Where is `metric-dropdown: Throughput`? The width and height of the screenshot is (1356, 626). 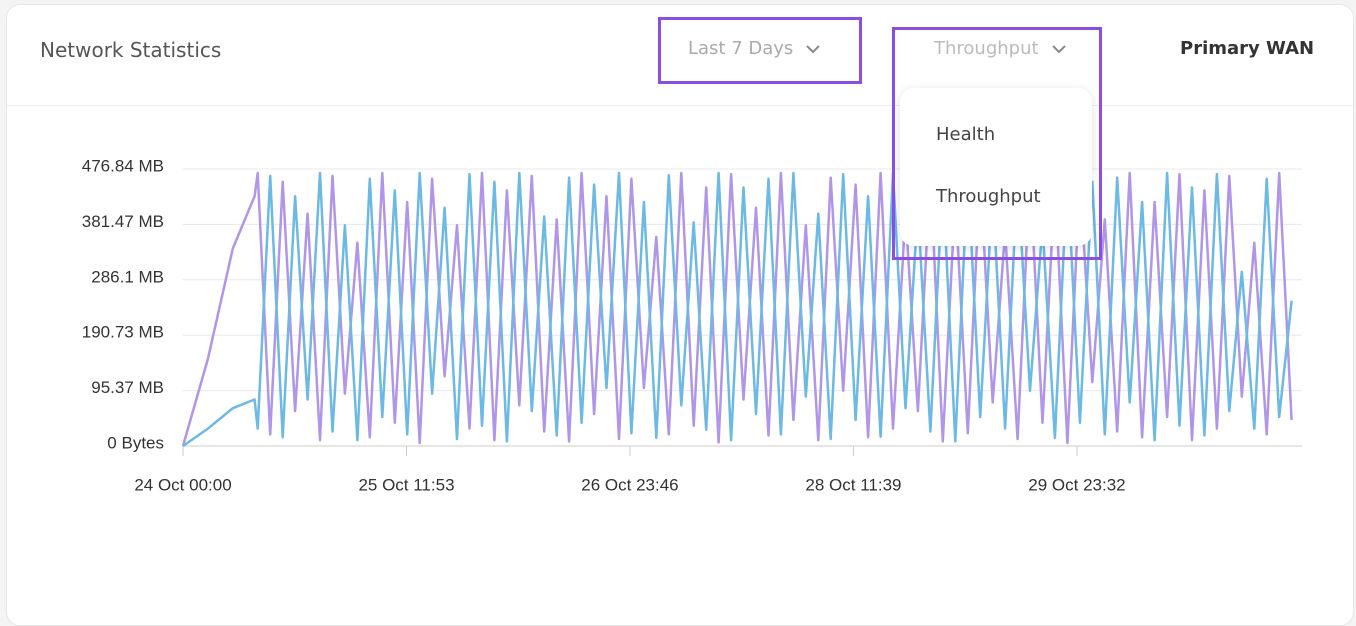 metric-dropdown: Throughput is located at coordinates (1000, 48).